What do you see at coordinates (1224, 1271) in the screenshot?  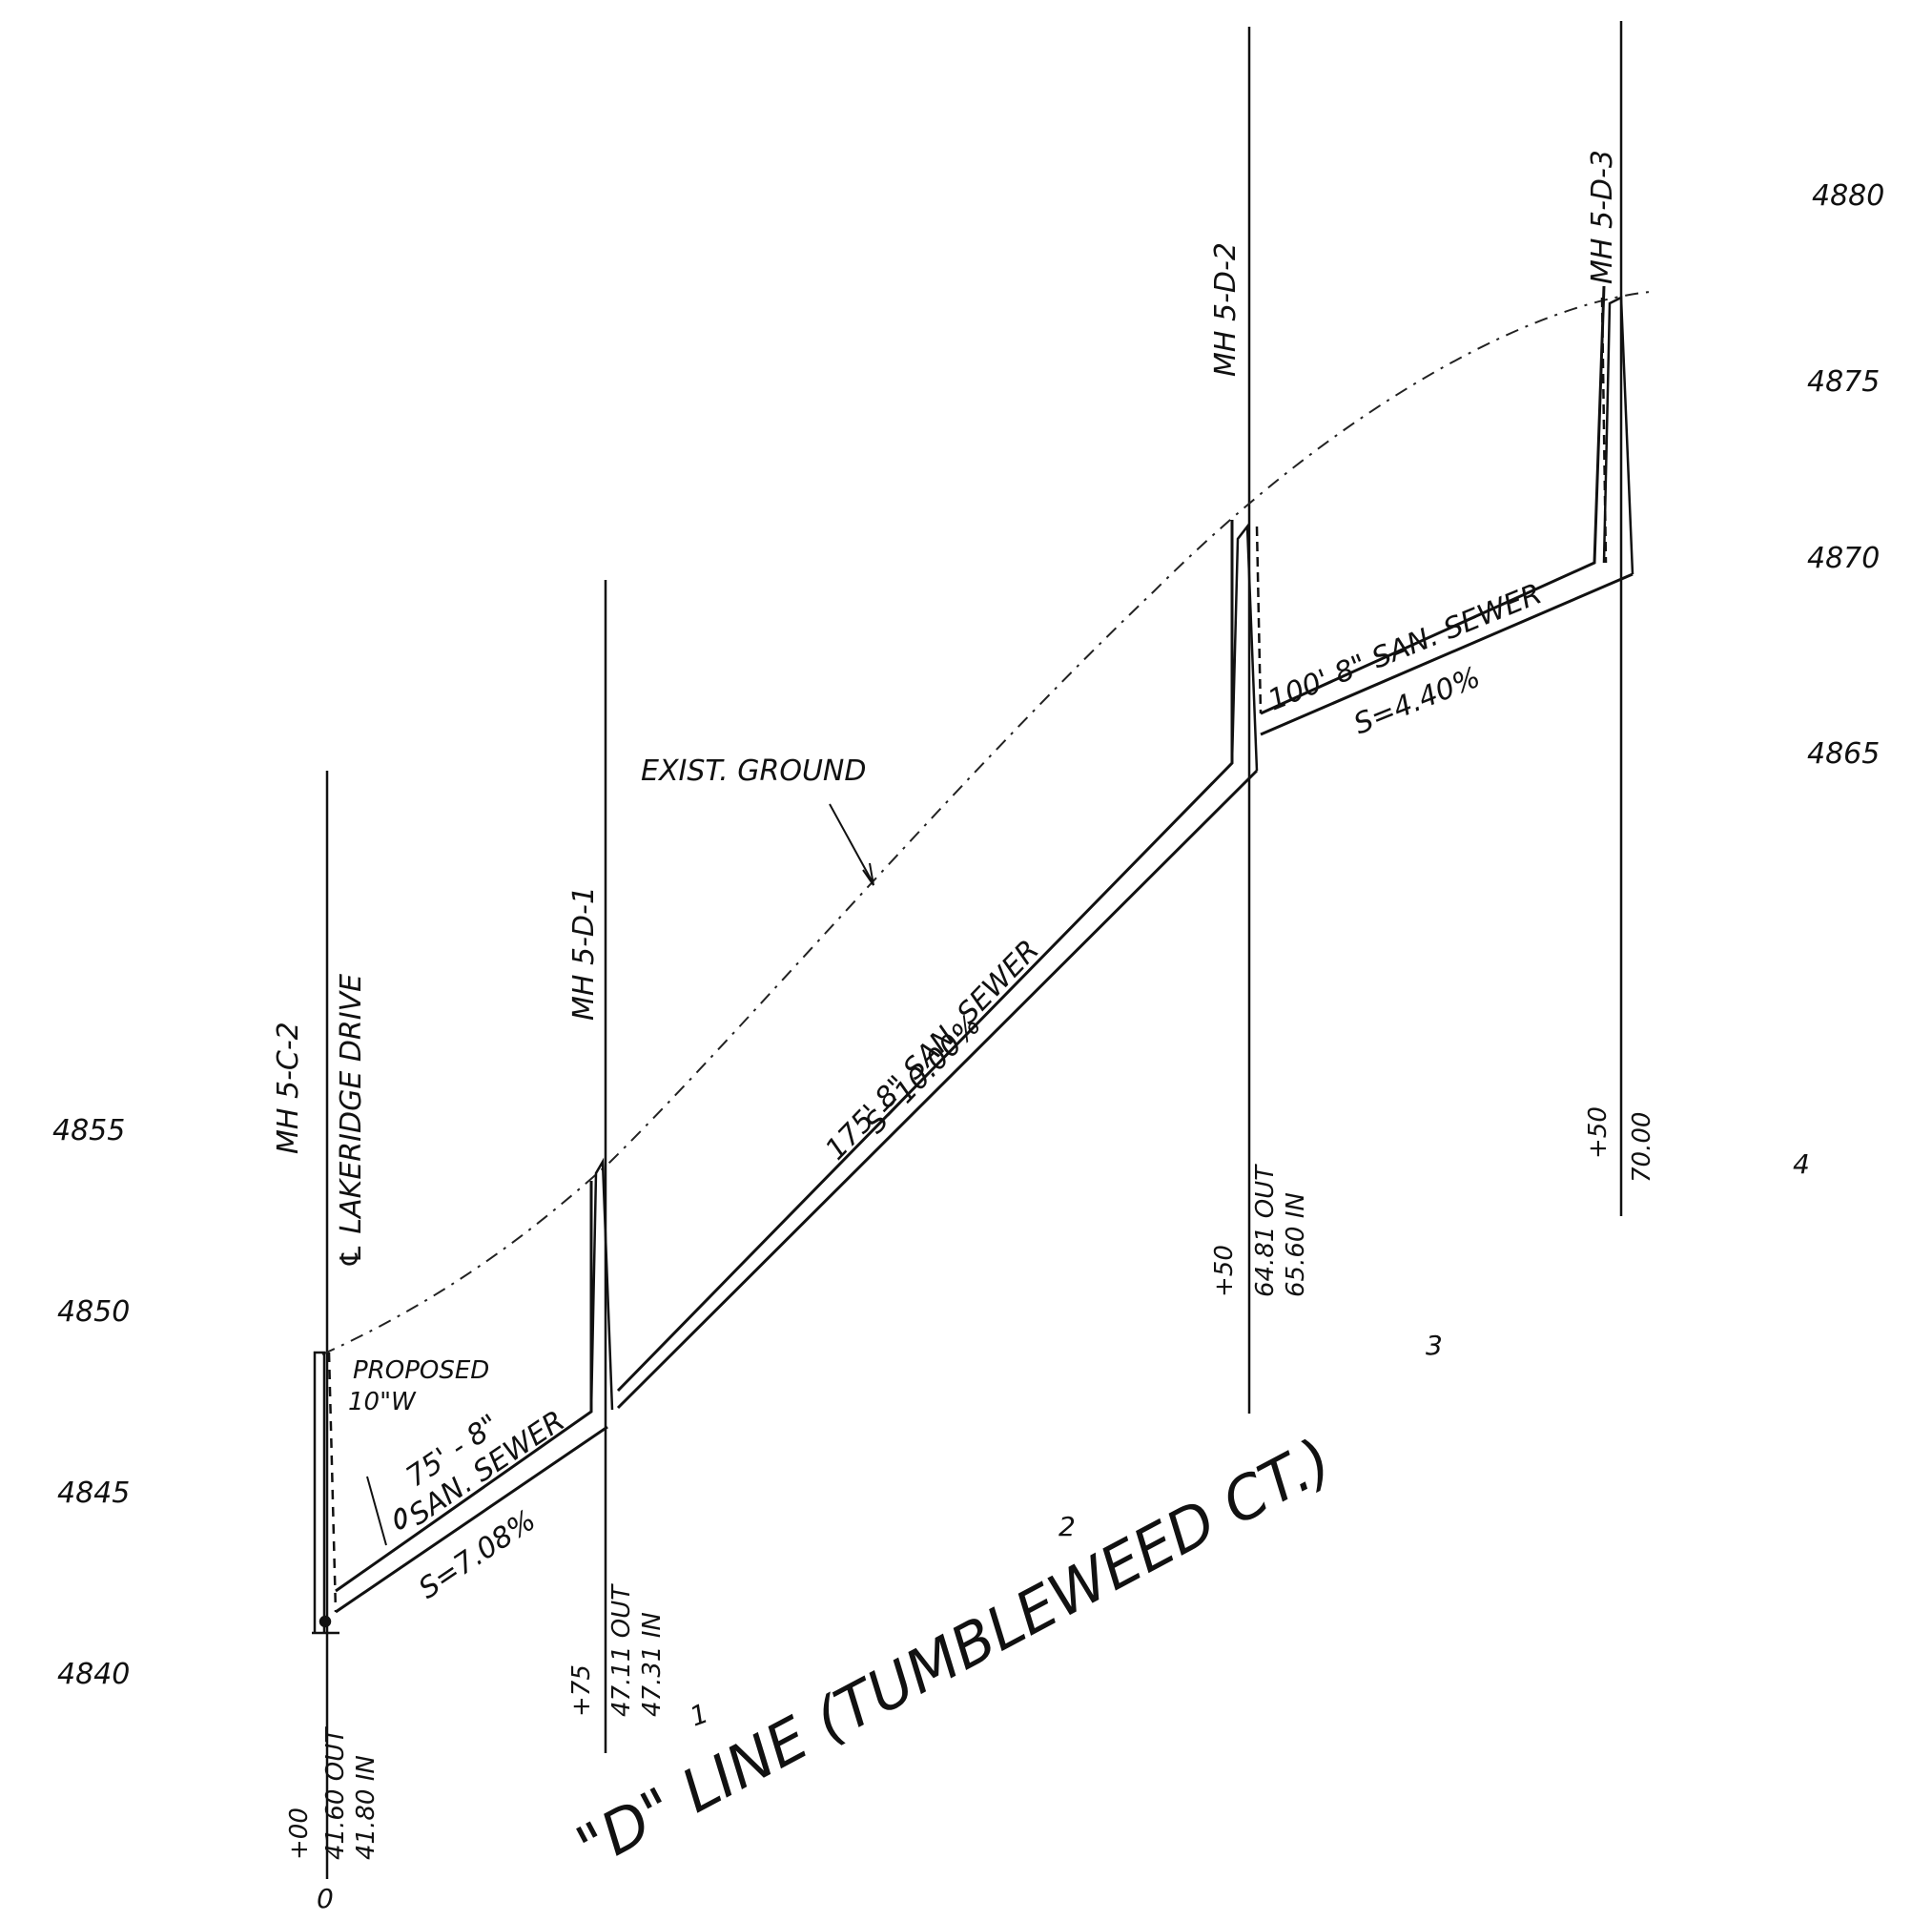 I see `station-label-250: +50` at bounding box center [1224, 1271].